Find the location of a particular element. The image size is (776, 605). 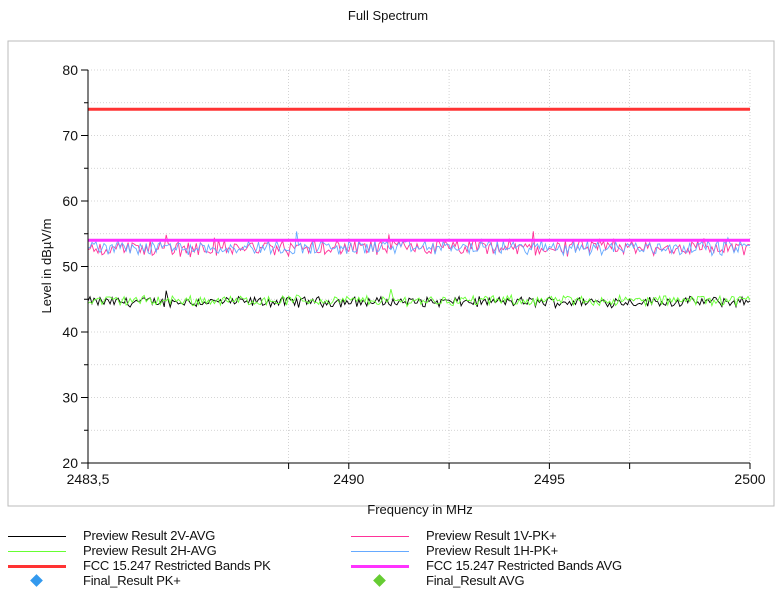

y-tick-label: 30 is located at coordinates (70, 398).